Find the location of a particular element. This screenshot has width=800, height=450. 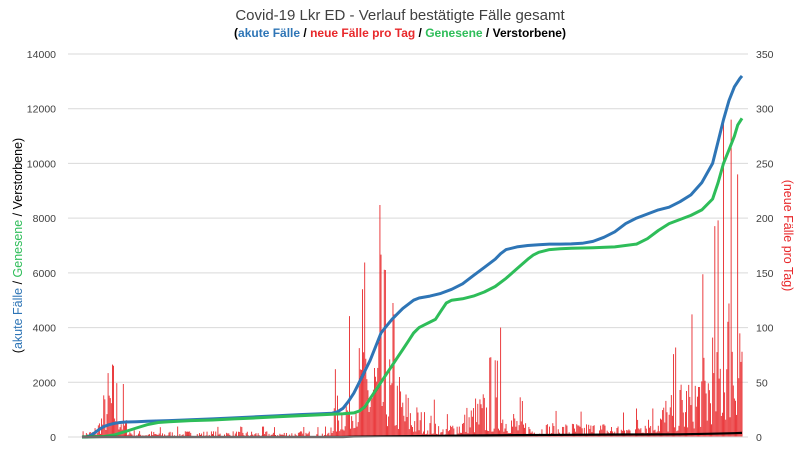

label-part-5: Verstorbene is located at coordinates (18, 175).